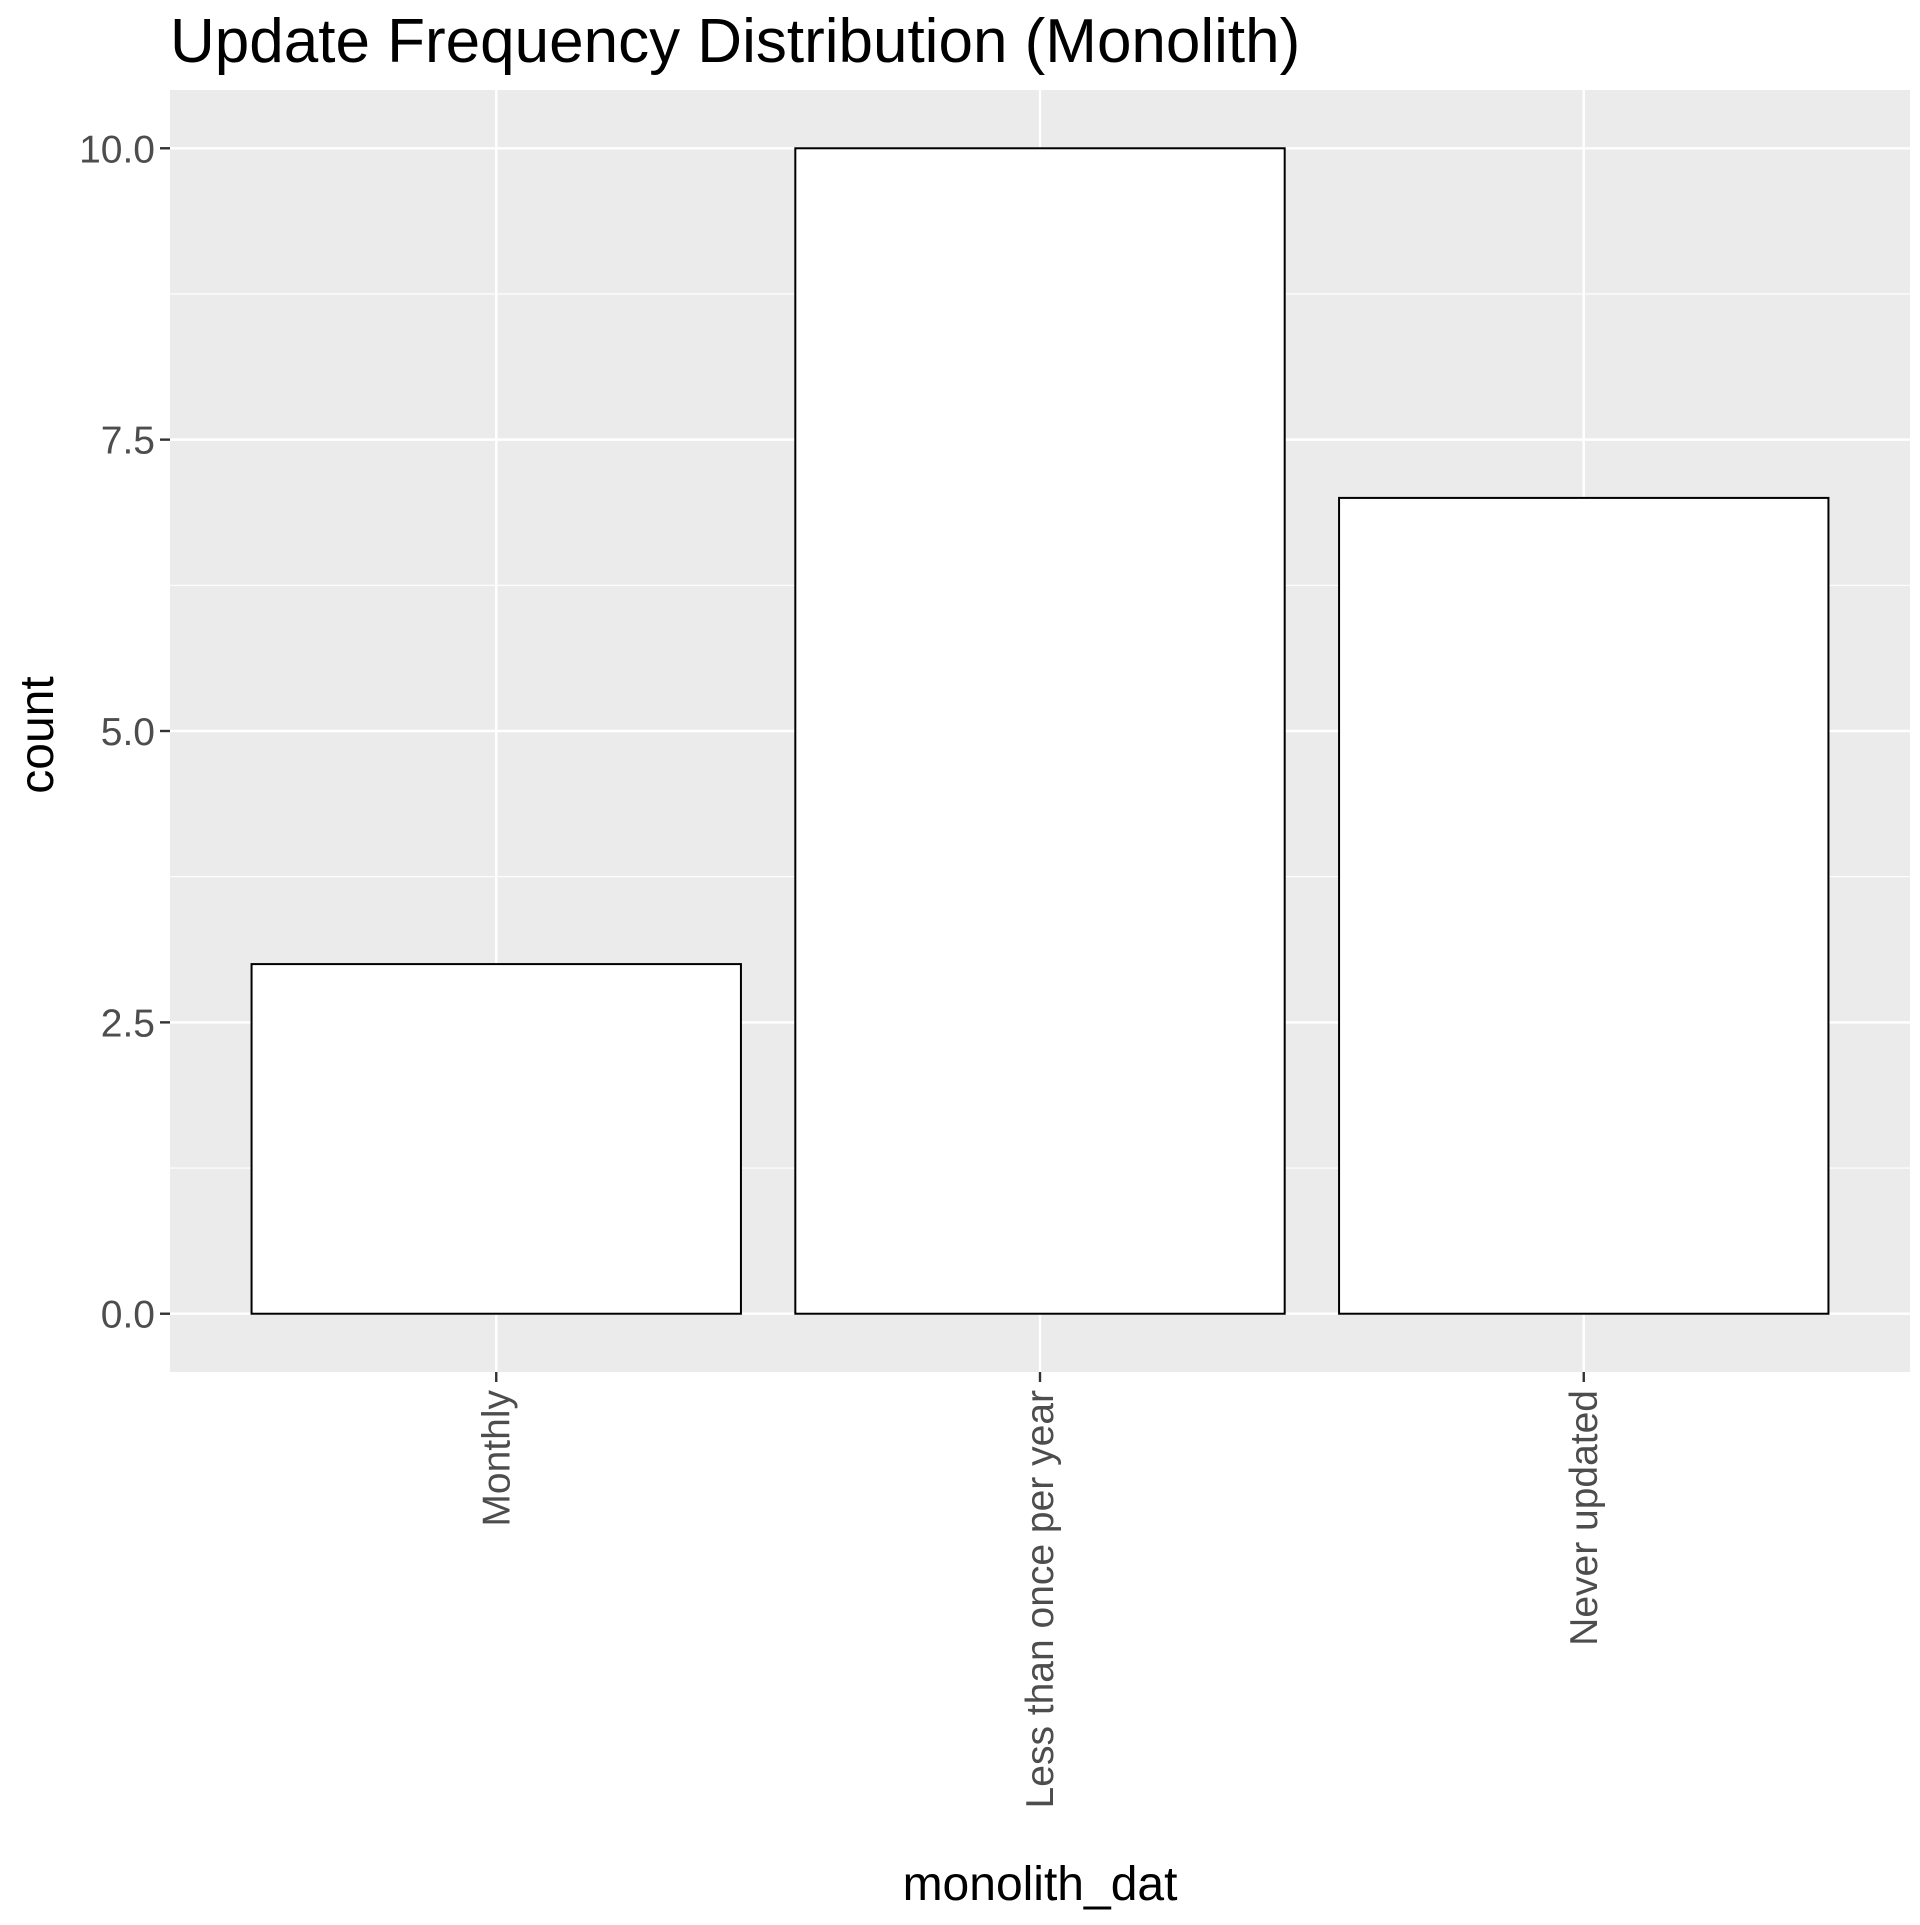 This screenshot has height=1925, width=1920. What do you see at coordinates (128, 732) in the screenshot?
I see `y-tick-label: 5.0` at bounding box center [128, 732].